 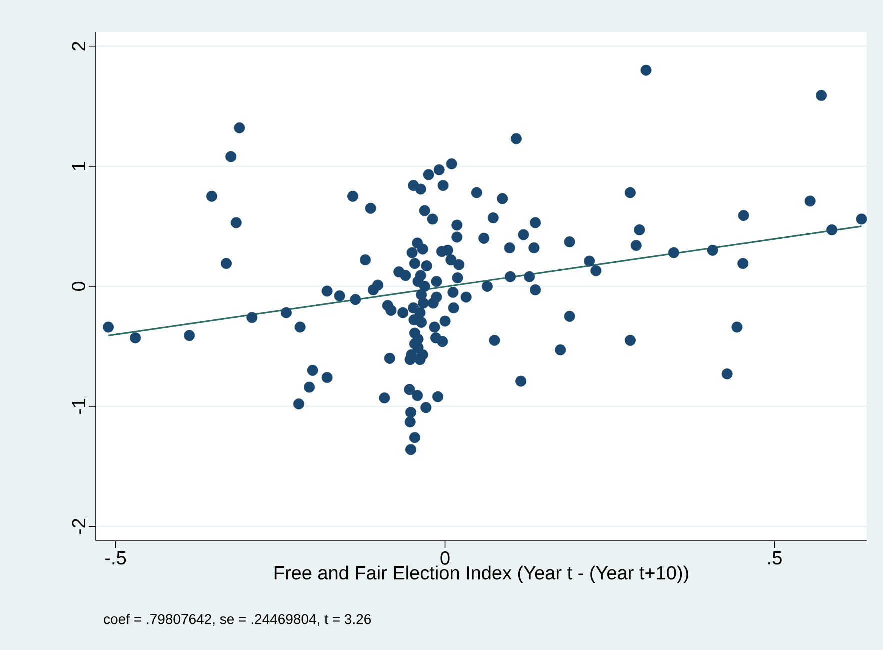 I want to click on x-tick-label: .5, so click(x=775, y=558).